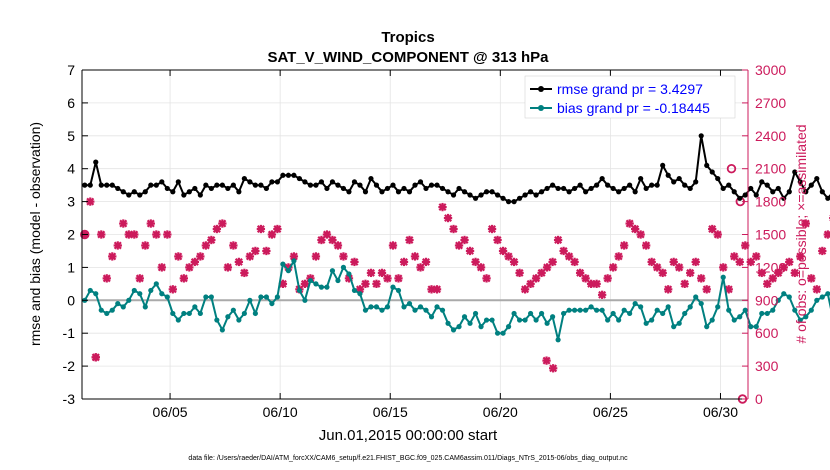  What do you see at coordinates (35, 234) in the screenshot?
I see `y-axis-left-label: rmse and bias (model - observation)` at bounding box center [35, 234].